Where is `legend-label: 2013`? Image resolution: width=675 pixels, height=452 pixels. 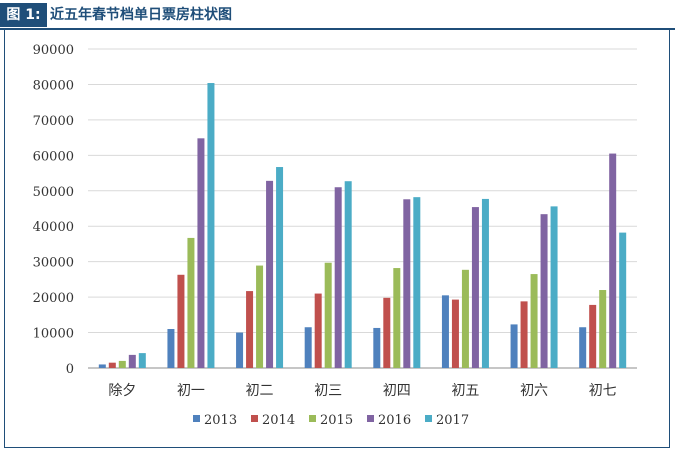
legend-label: 2013 is located at coordinates (220, 420).